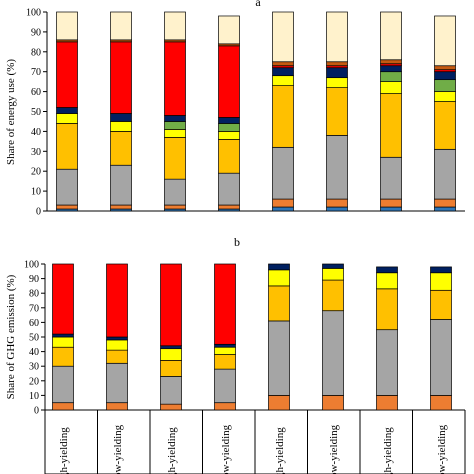 The image size is (474, 474). Describe the element at coordinates (11, 112) in the screenshot. I see `panel-a-y-axis-label: Share of energy use (%)` at that location.